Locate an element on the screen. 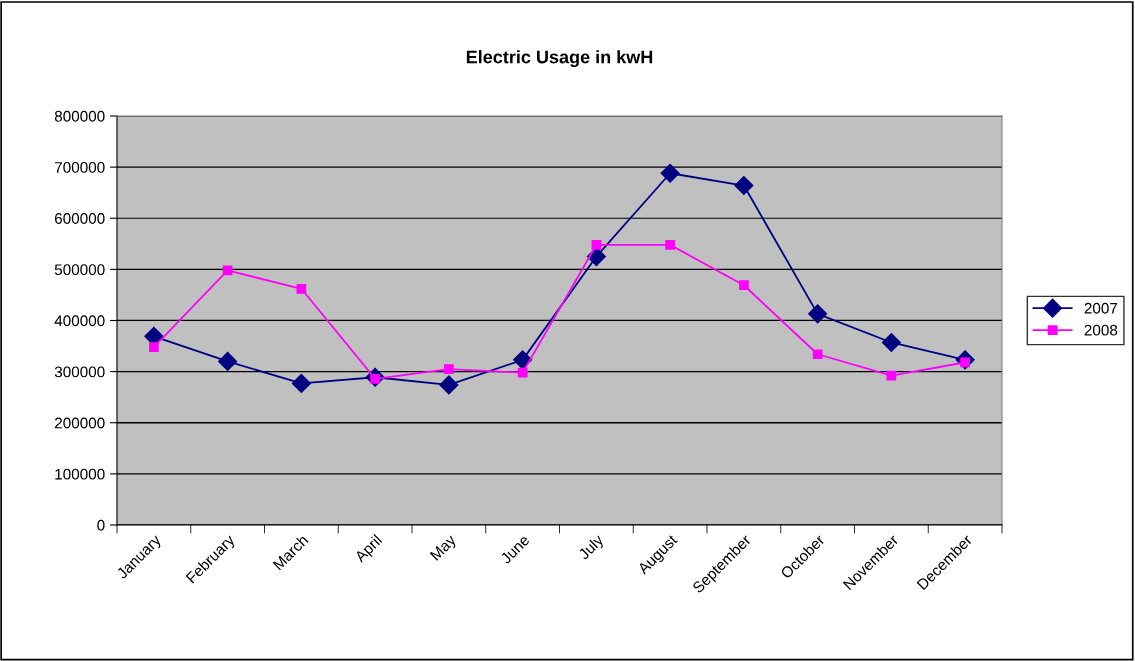 Image resolution: width=1135 pixels, height=661 pixels. legend-label: 2007 is located at coordinates (1101, 308).